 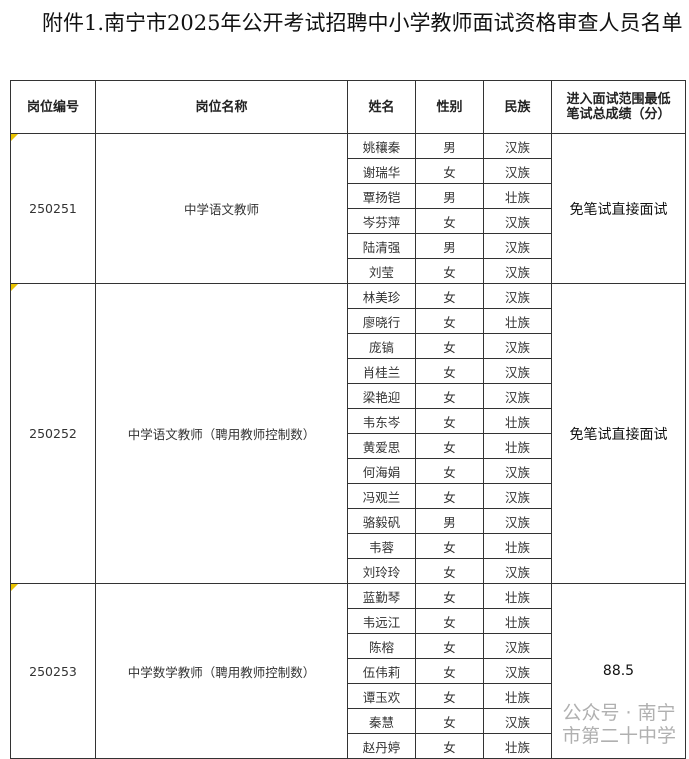 I want to click on table-row: 韦远江女壮族, so click(x=348, y=621).